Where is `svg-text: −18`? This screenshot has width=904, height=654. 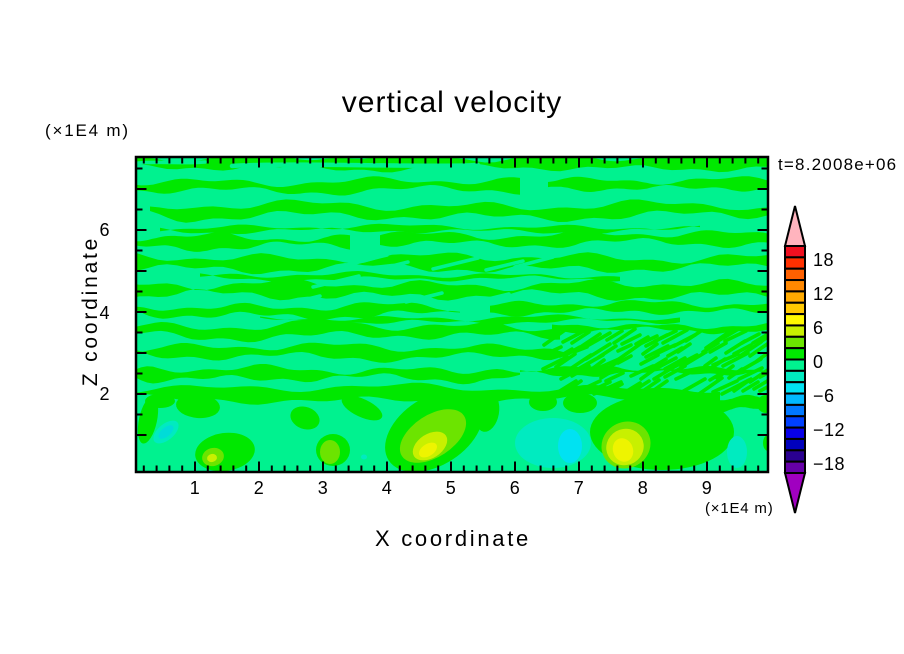 svg-text: −18 is located at coordinates (829, 464).